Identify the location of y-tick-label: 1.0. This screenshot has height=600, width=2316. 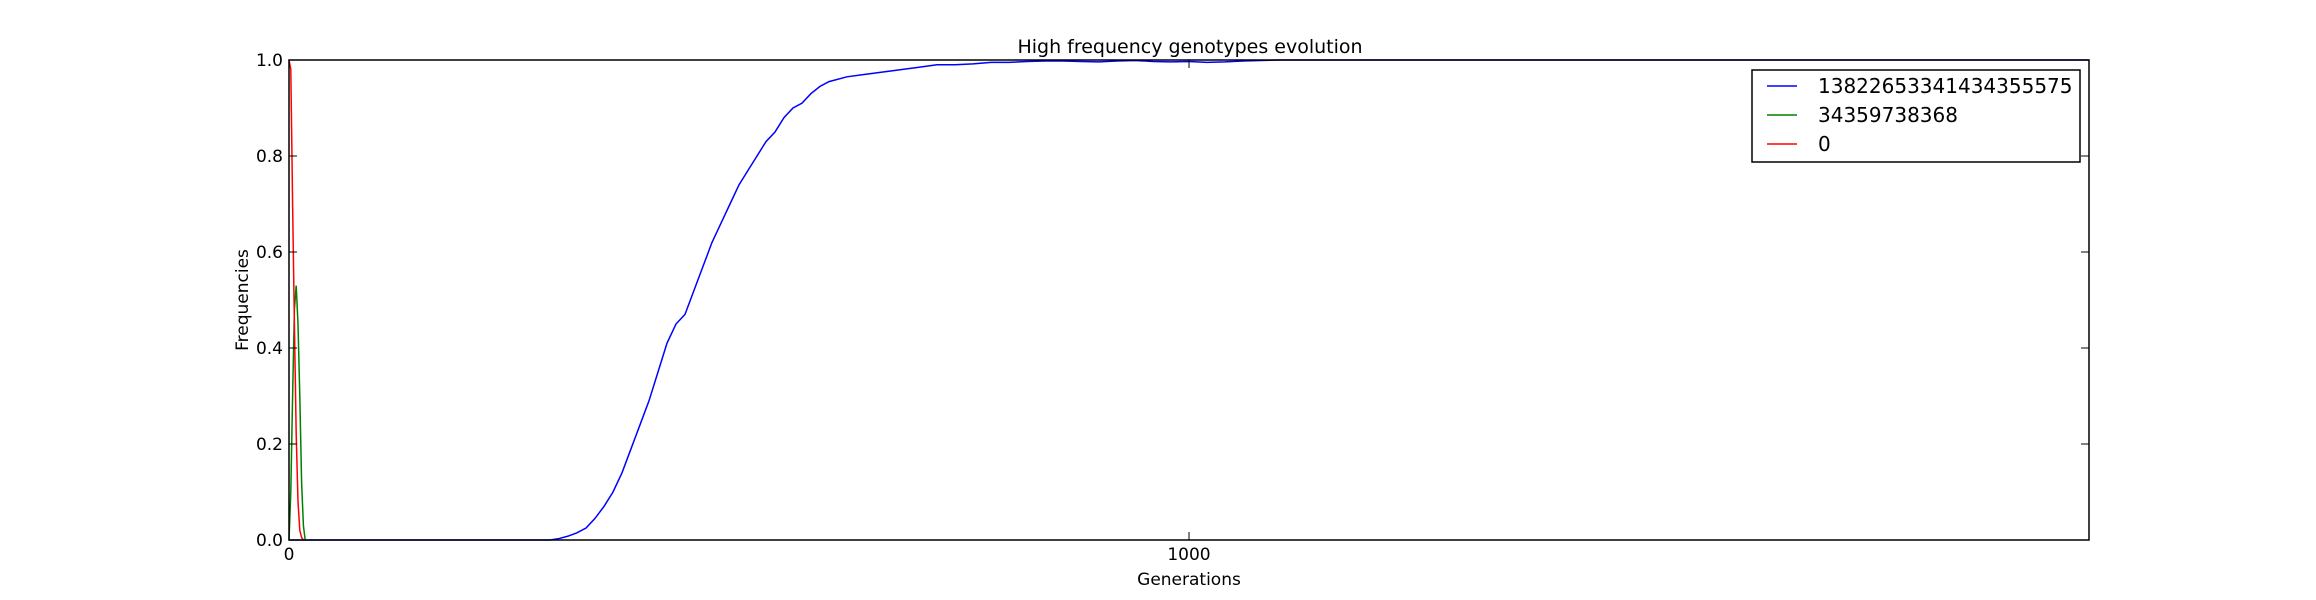
(269, 61).